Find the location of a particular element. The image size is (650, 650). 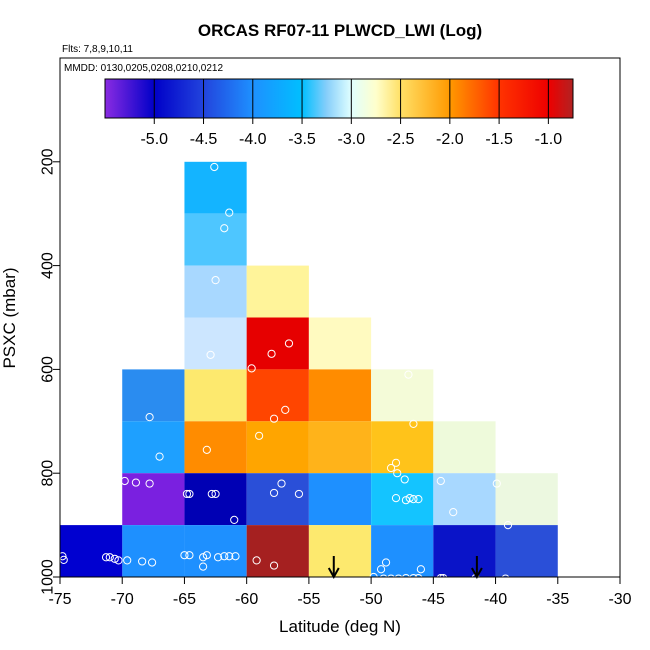

x-axis: -75 -70 -65 -60 -55 -50 -45 -40 -35 -30 is located at coordinates (340, 592).